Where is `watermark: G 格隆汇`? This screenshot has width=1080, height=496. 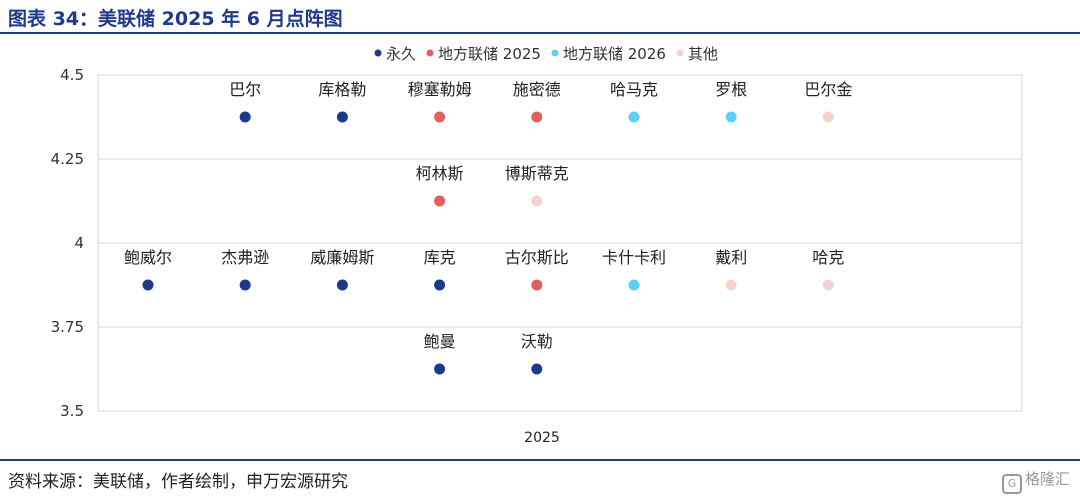
watermark: G 格隆汇 is located at coordinates (1035, 481).